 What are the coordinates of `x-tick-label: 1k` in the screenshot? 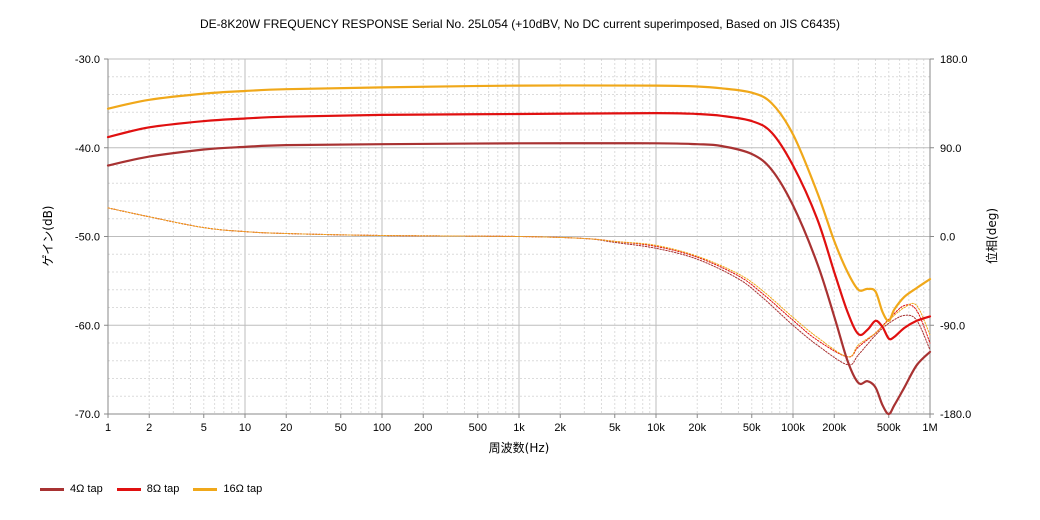 It's located at (519, 428).